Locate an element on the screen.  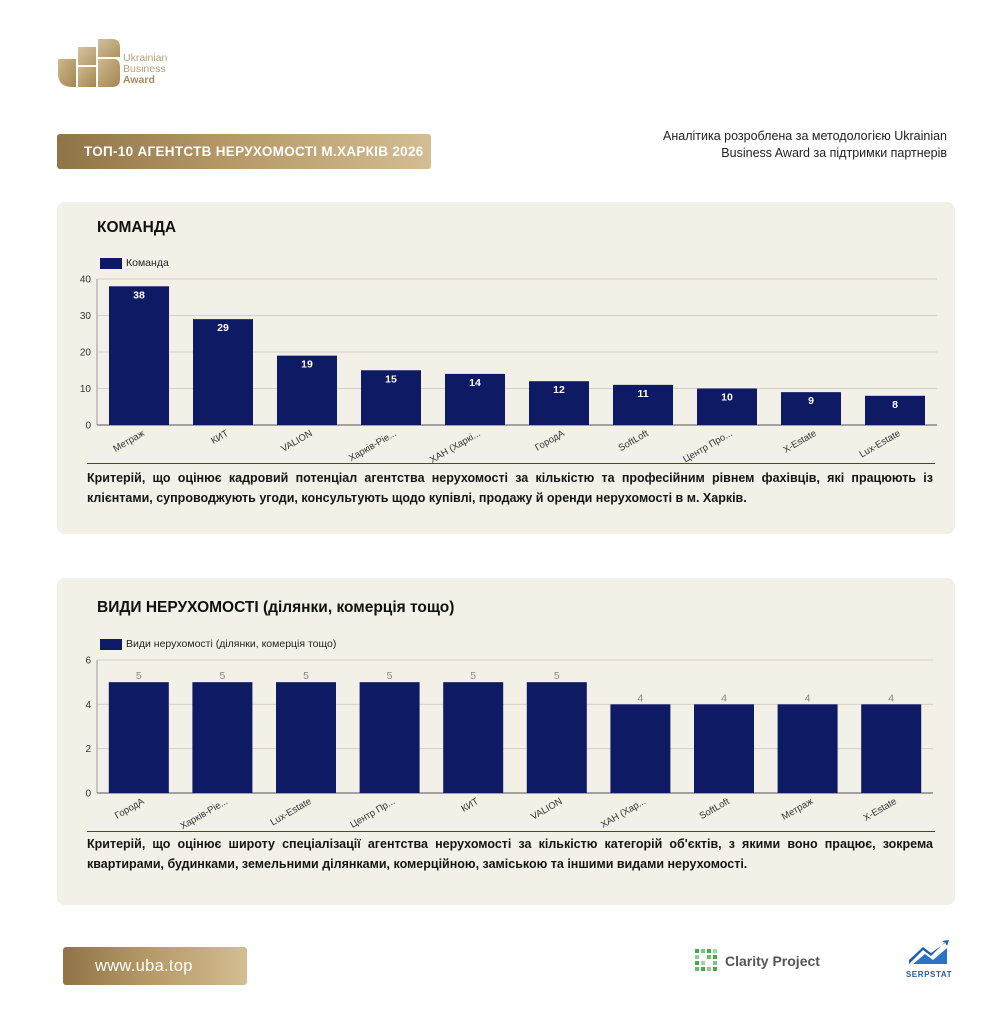
property-types-category-label: X-Estate is located at coordinates (880, 810).